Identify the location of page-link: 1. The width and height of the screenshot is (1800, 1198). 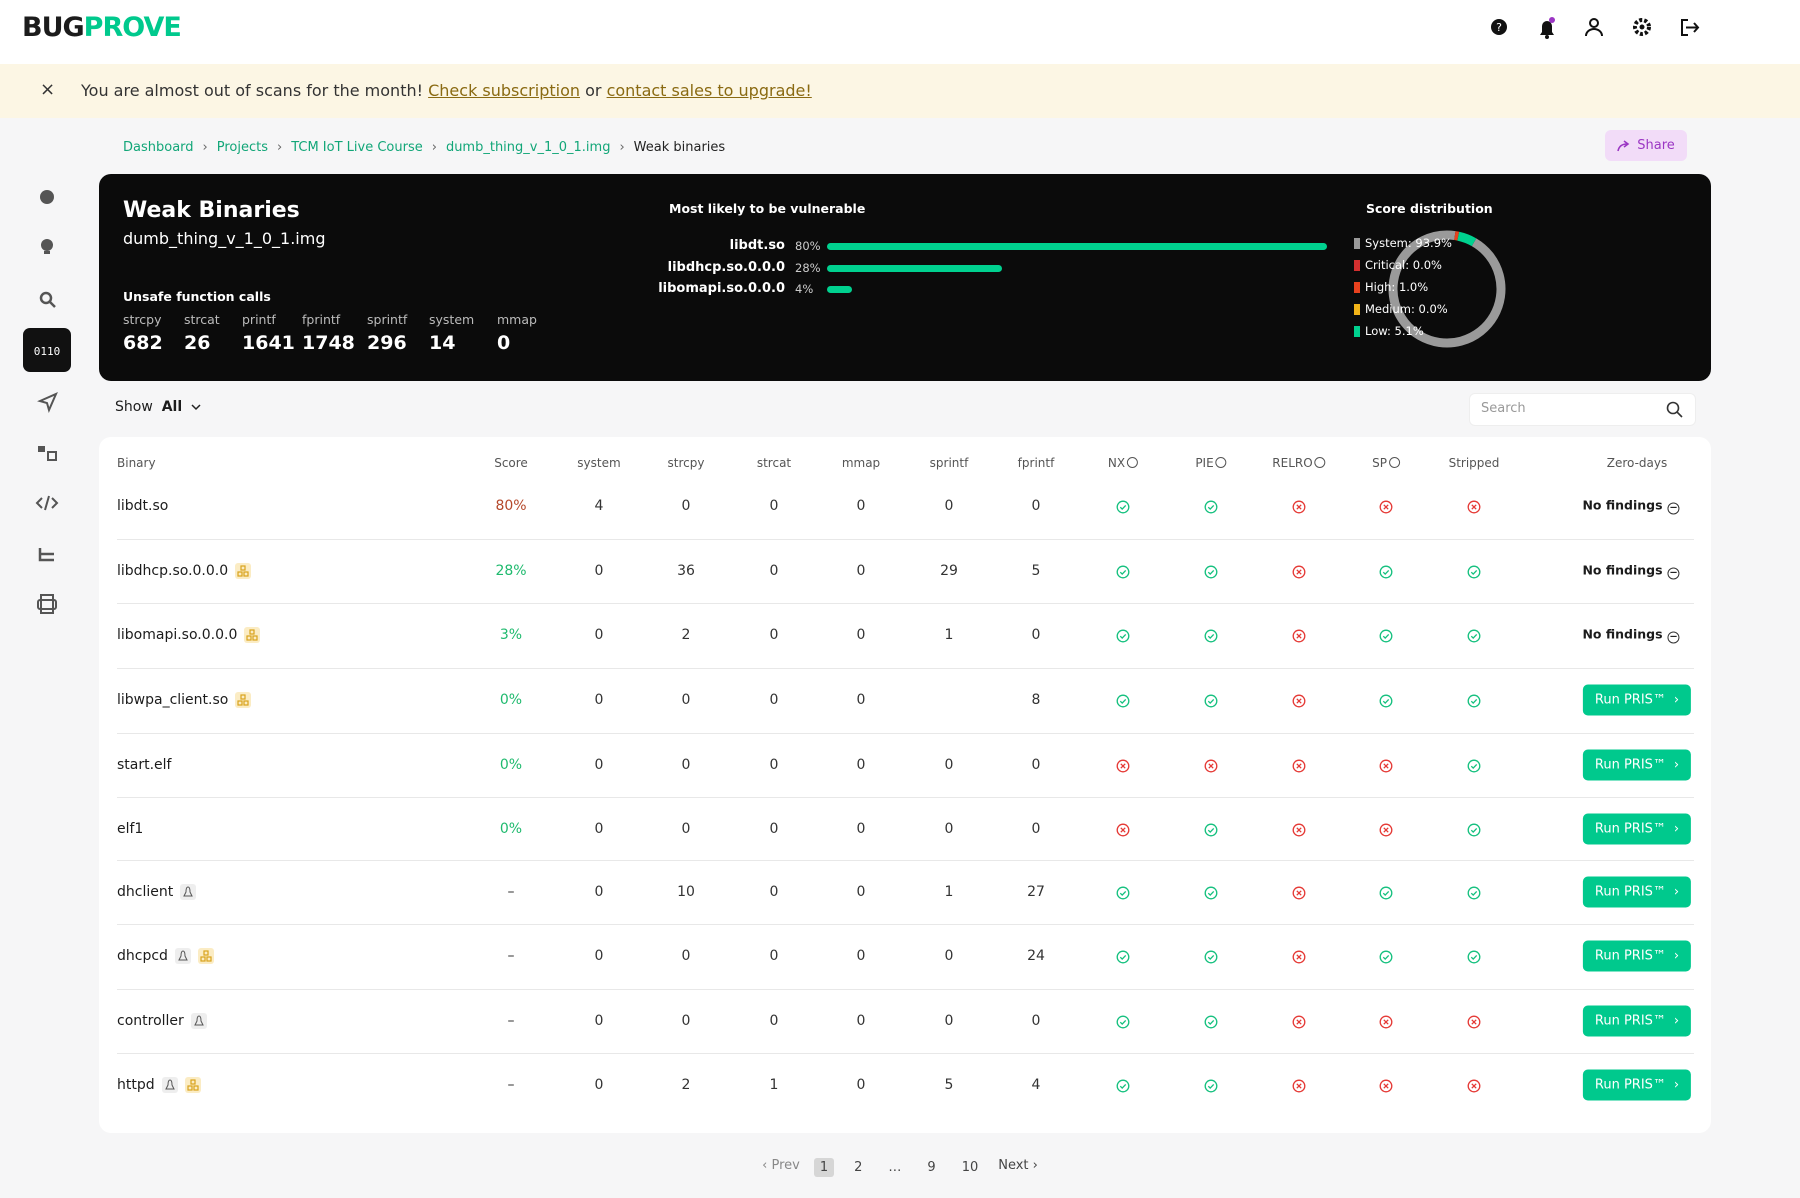
(824, 1167).